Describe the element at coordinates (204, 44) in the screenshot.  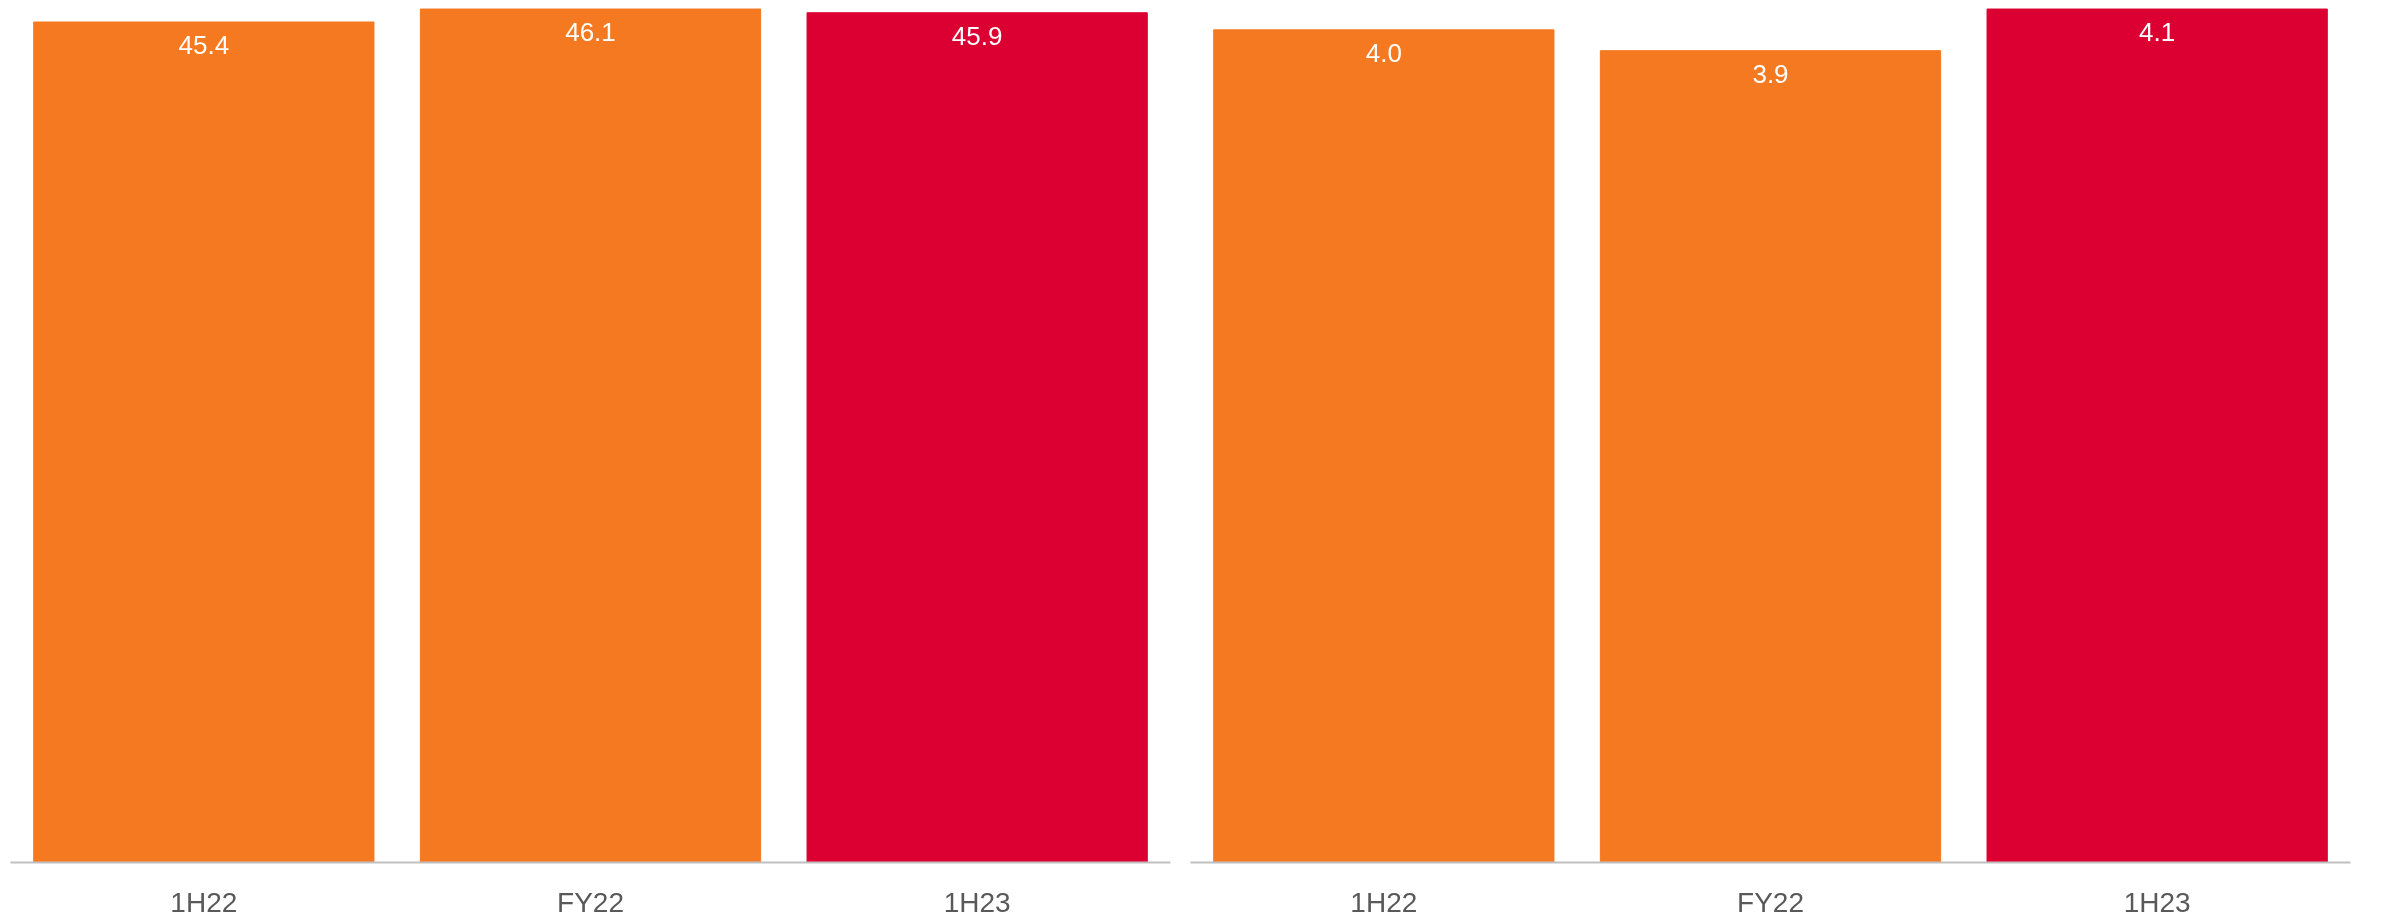
I see `data-label: 45.4` at that location.